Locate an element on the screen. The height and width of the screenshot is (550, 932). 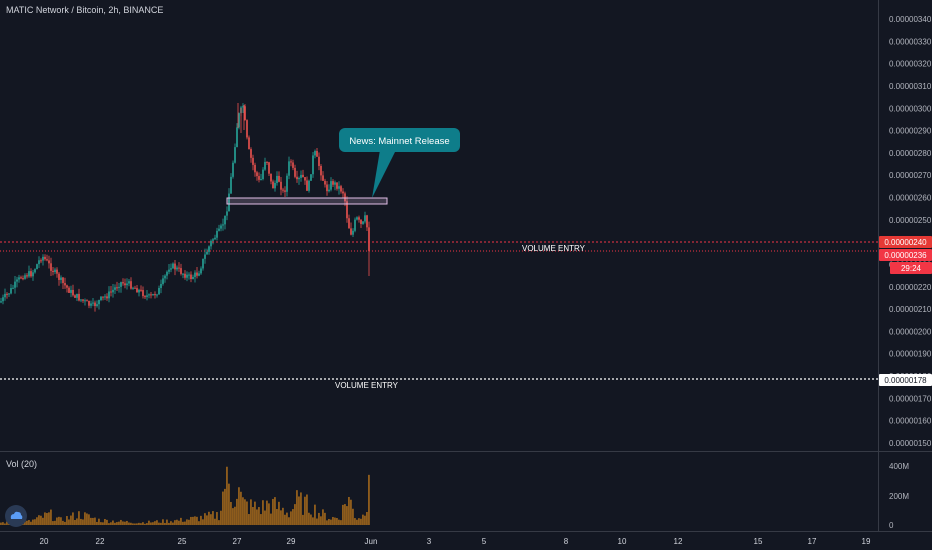
volume-title: Vol (20) is located at coordinates (22, 464).